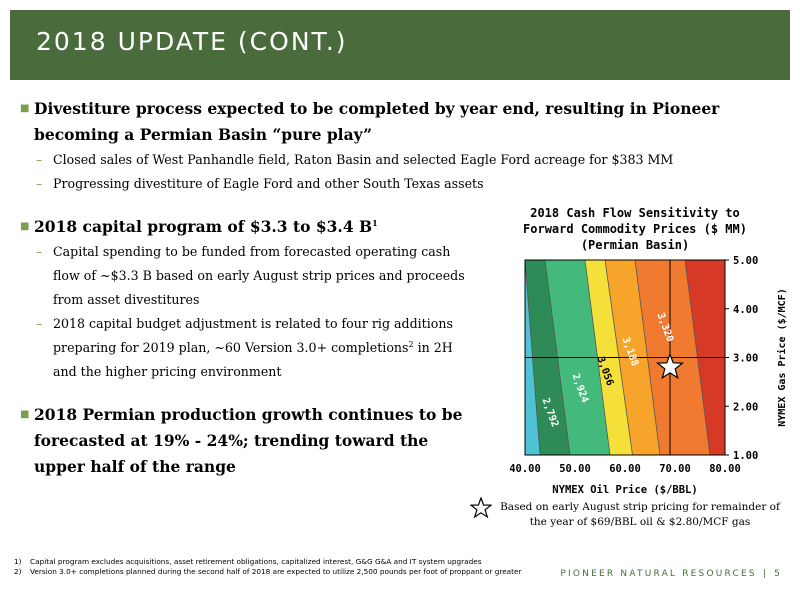 The width and height of the screenshot is (800, 600). What do you see at coordinates (745, 407) in the screenshot?
I see `y-tick-label: 2.00` at bounding box center [745, 407].